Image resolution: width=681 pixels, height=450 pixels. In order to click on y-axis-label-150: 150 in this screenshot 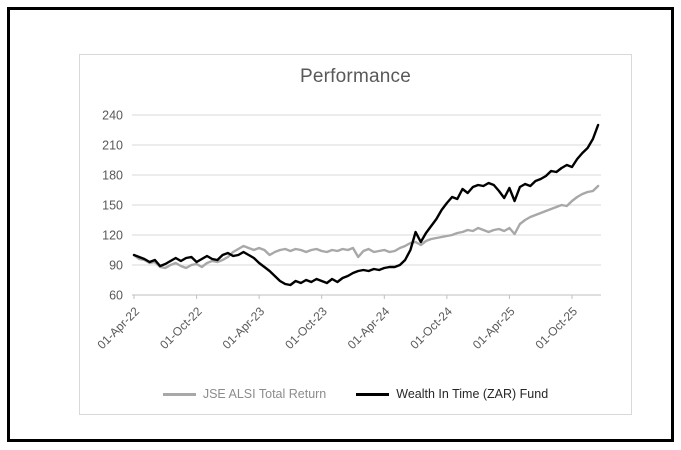, I will do `click(112, 206)`.